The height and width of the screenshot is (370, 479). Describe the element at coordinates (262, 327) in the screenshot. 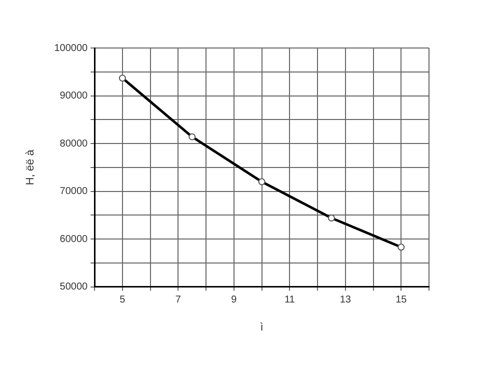

I see `x-axis-title: ì` at that location.